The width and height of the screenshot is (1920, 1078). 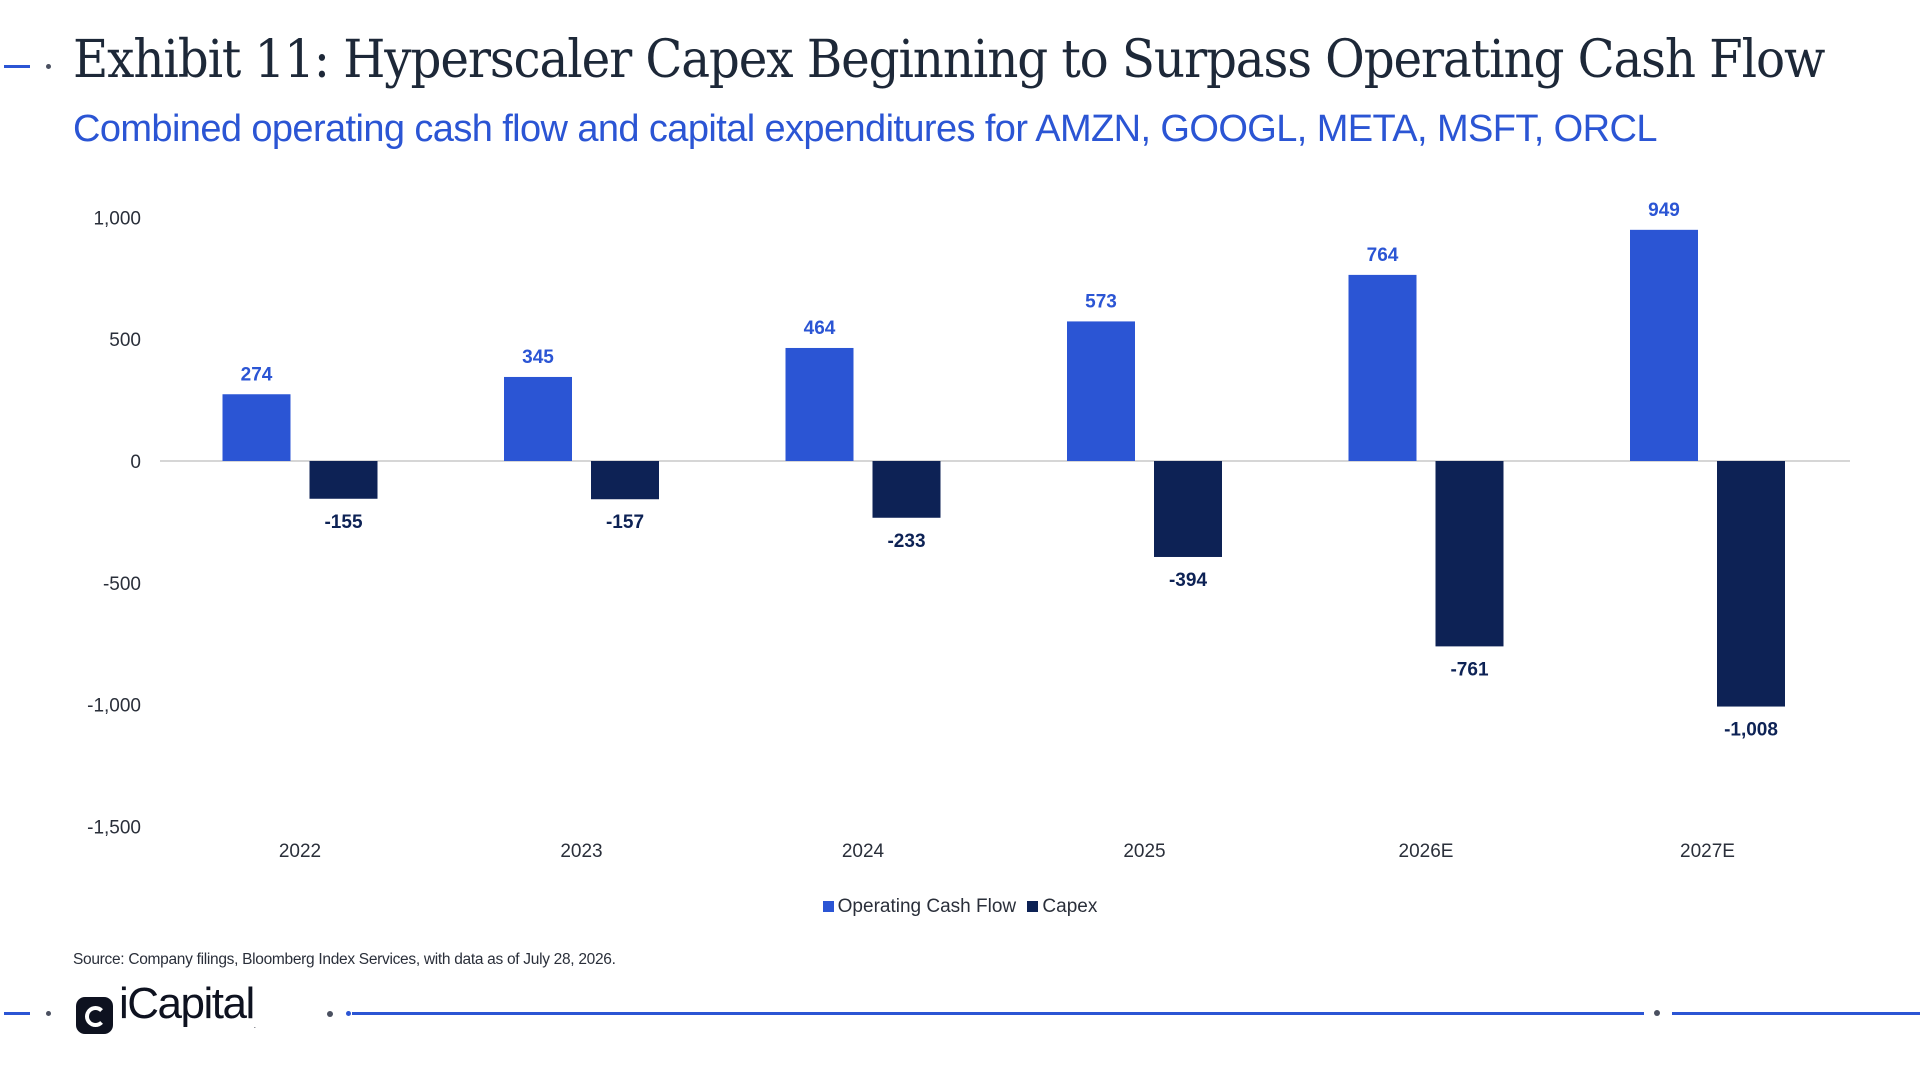 What do you see at coordinates (1664, 210) in the screenshot?
I see `data-label-ocf: 949` at bounding box center [1664, 210].